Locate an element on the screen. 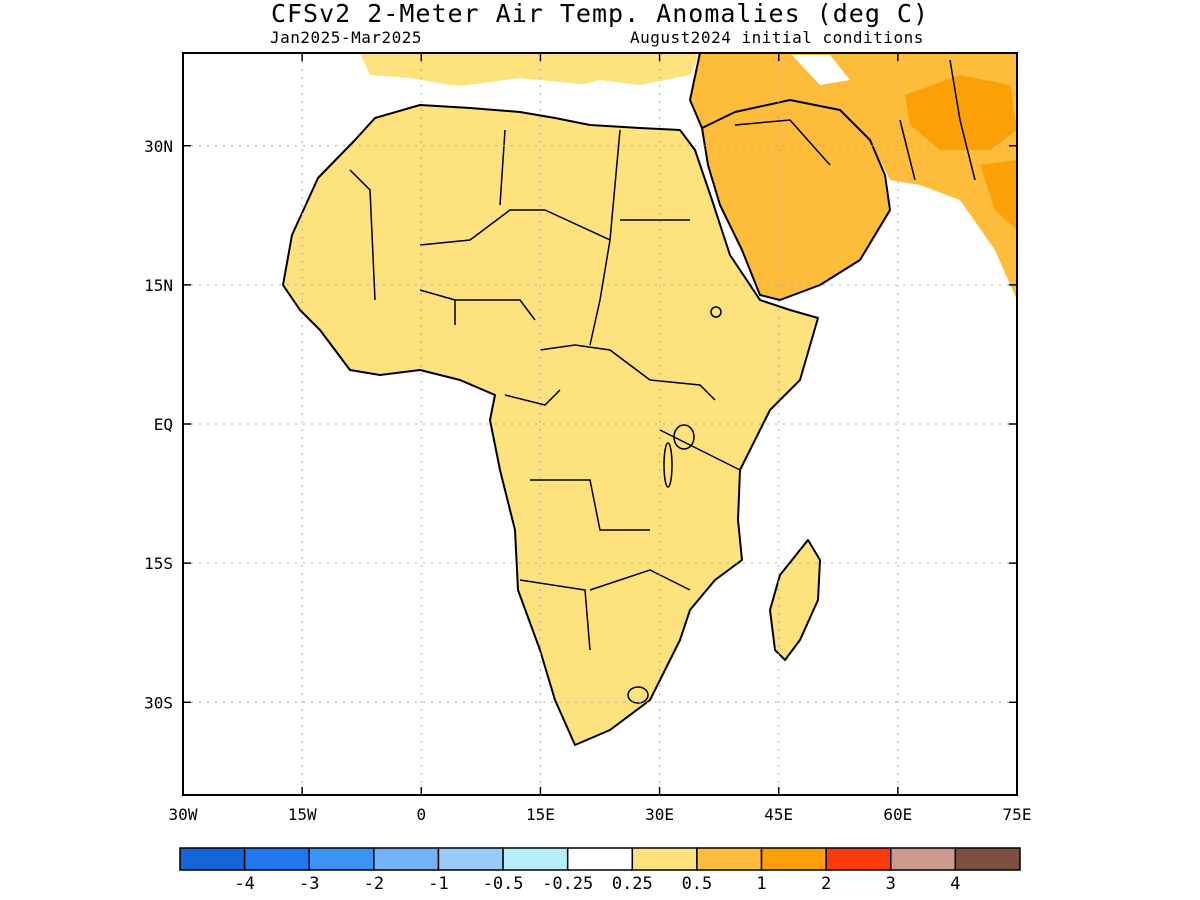 This screenshot has width=1200, height=900. colorbar-label: -0.5 is located at coordinates (503, 884).